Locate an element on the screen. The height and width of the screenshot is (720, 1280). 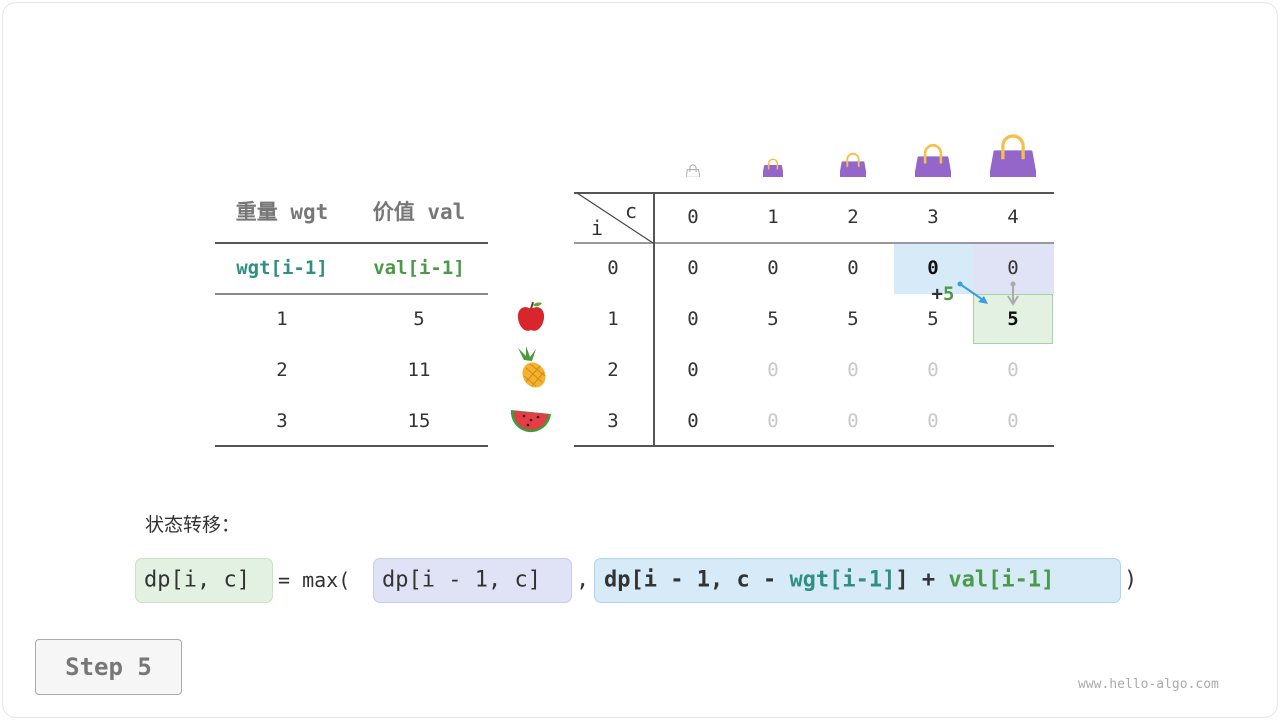
subheader-wgt: wgt[i-1] is located at coordinates (282, 268).